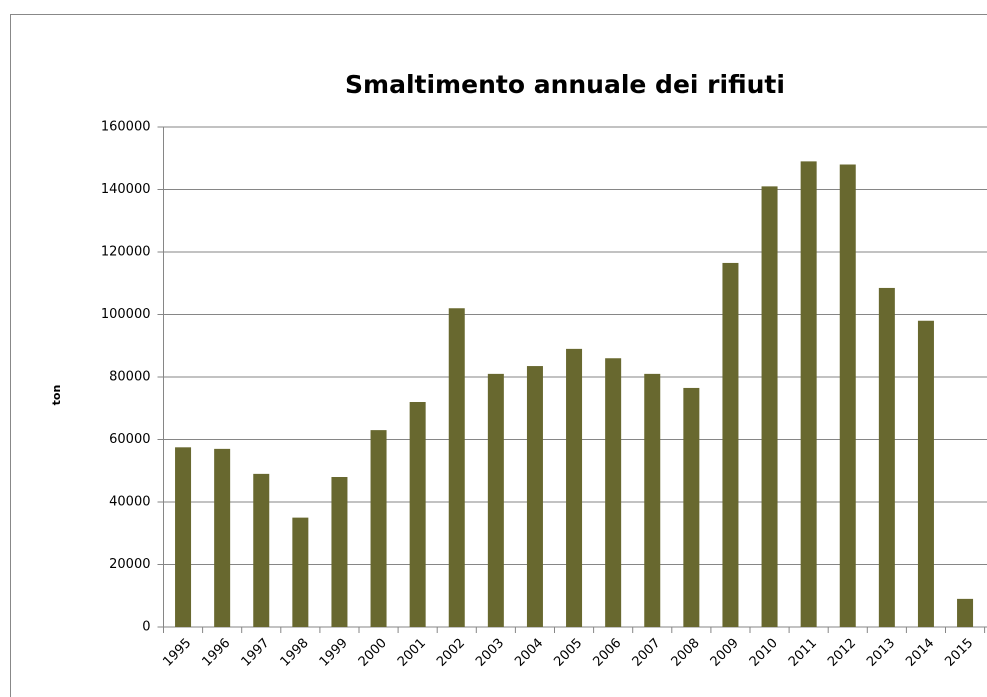 The height and width of the screenshot is (697, 987). I want to click on y-tick-label: 80000, so click(129, 377).